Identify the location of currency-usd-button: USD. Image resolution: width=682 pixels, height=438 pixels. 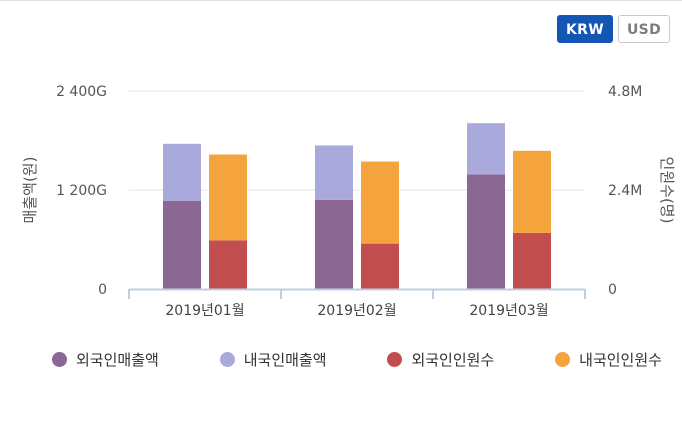
(644, 29).